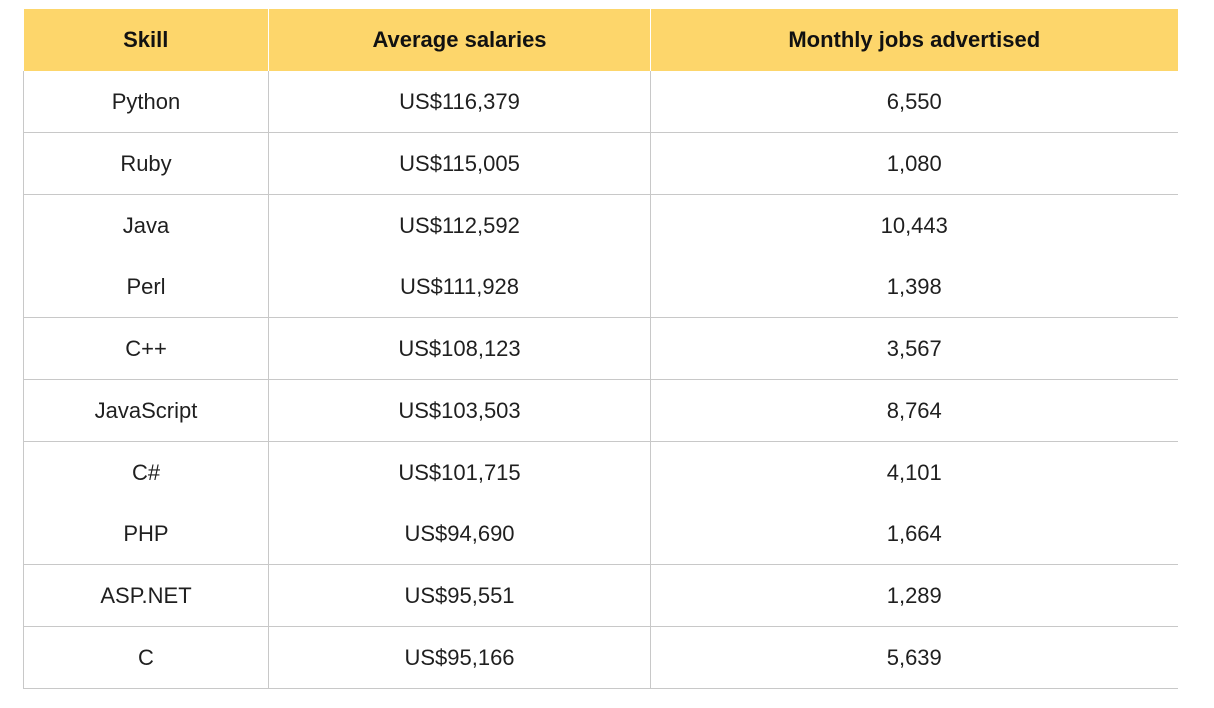  What do you see at coordinates (914, 657) in the screenshot?
I see `cell-jobs: 5,639` at bounding box center [914, 657].